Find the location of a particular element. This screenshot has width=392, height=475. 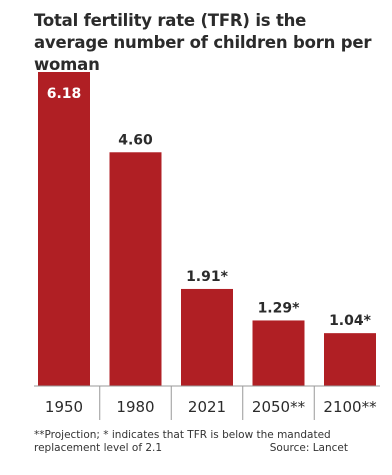

category-label-2050: 2050** is located at coordinates (279, 407).